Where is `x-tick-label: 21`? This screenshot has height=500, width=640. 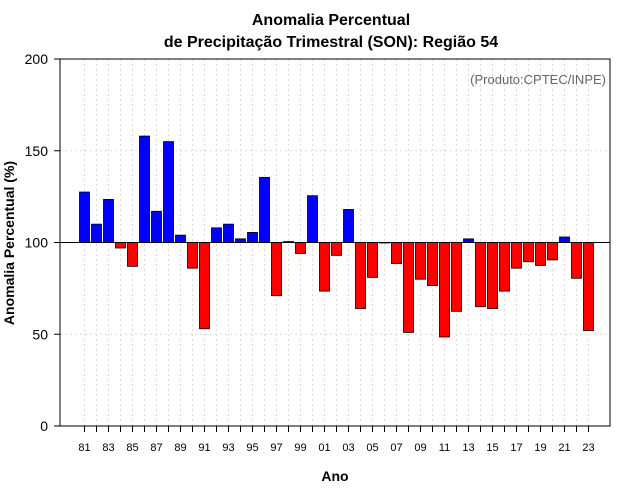
x-tick-label: 21 is located at coordinates (564, 448).